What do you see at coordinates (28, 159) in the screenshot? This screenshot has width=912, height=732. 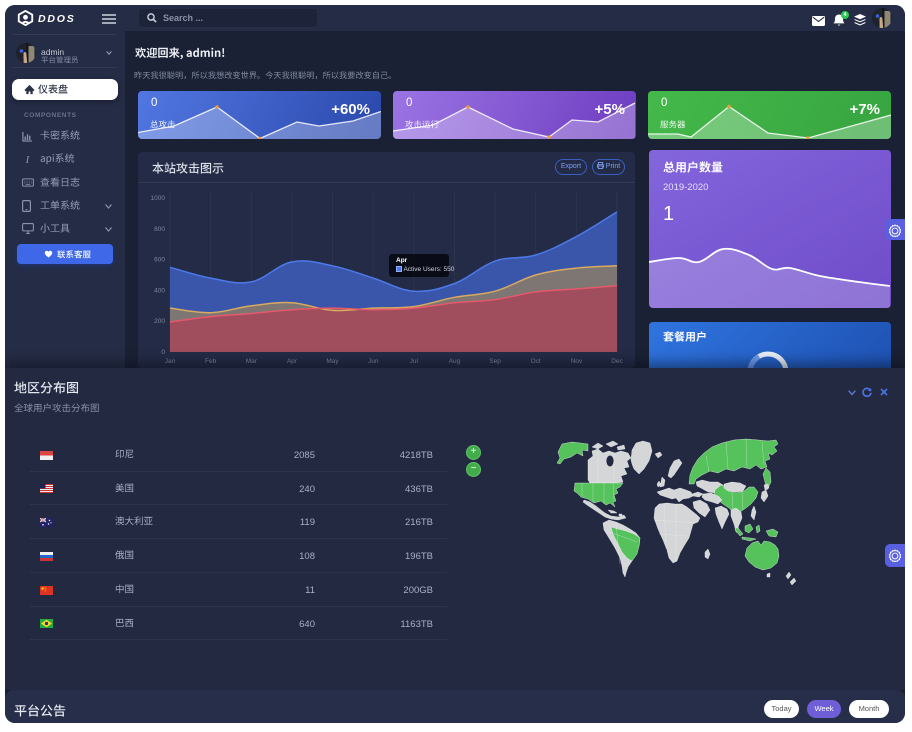 I see `svg-text: I` at bounding box center [28, 159].